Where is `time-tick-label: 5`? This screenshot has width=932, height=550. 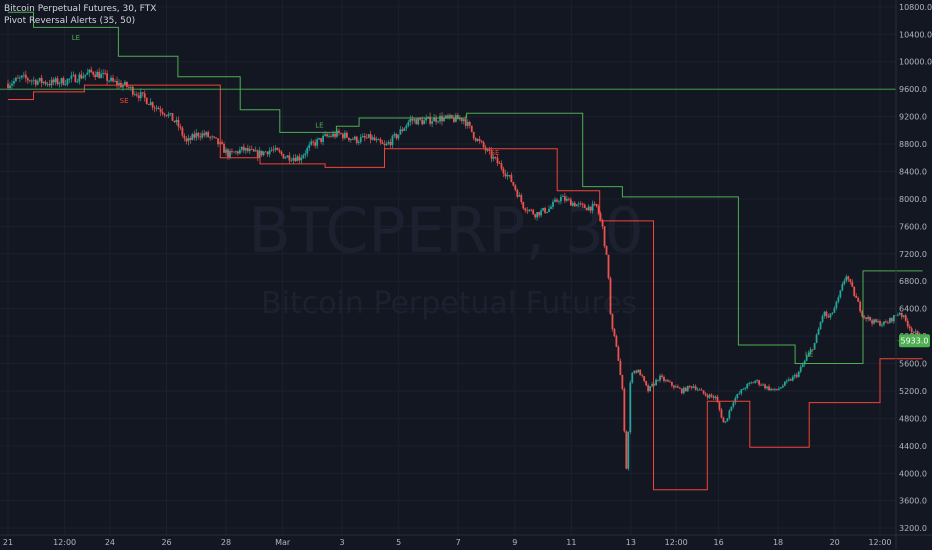 time-tick-label: 5 is located at coordinates (398, 542).